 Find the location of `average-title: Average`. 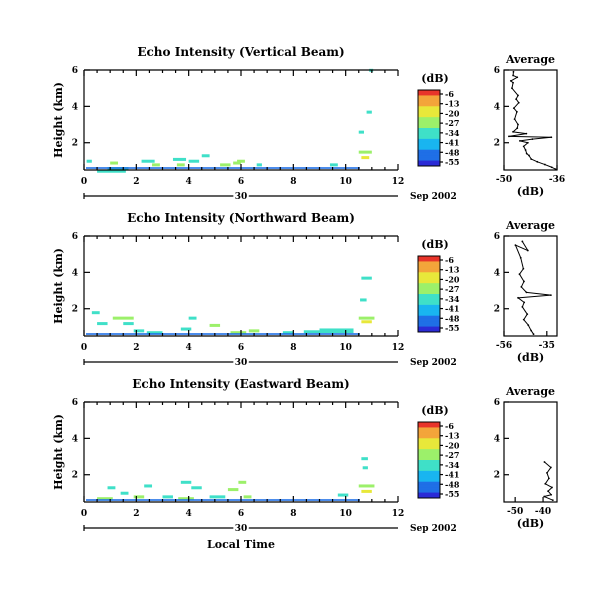

average-title: Average is located at coordinates (530, 391).